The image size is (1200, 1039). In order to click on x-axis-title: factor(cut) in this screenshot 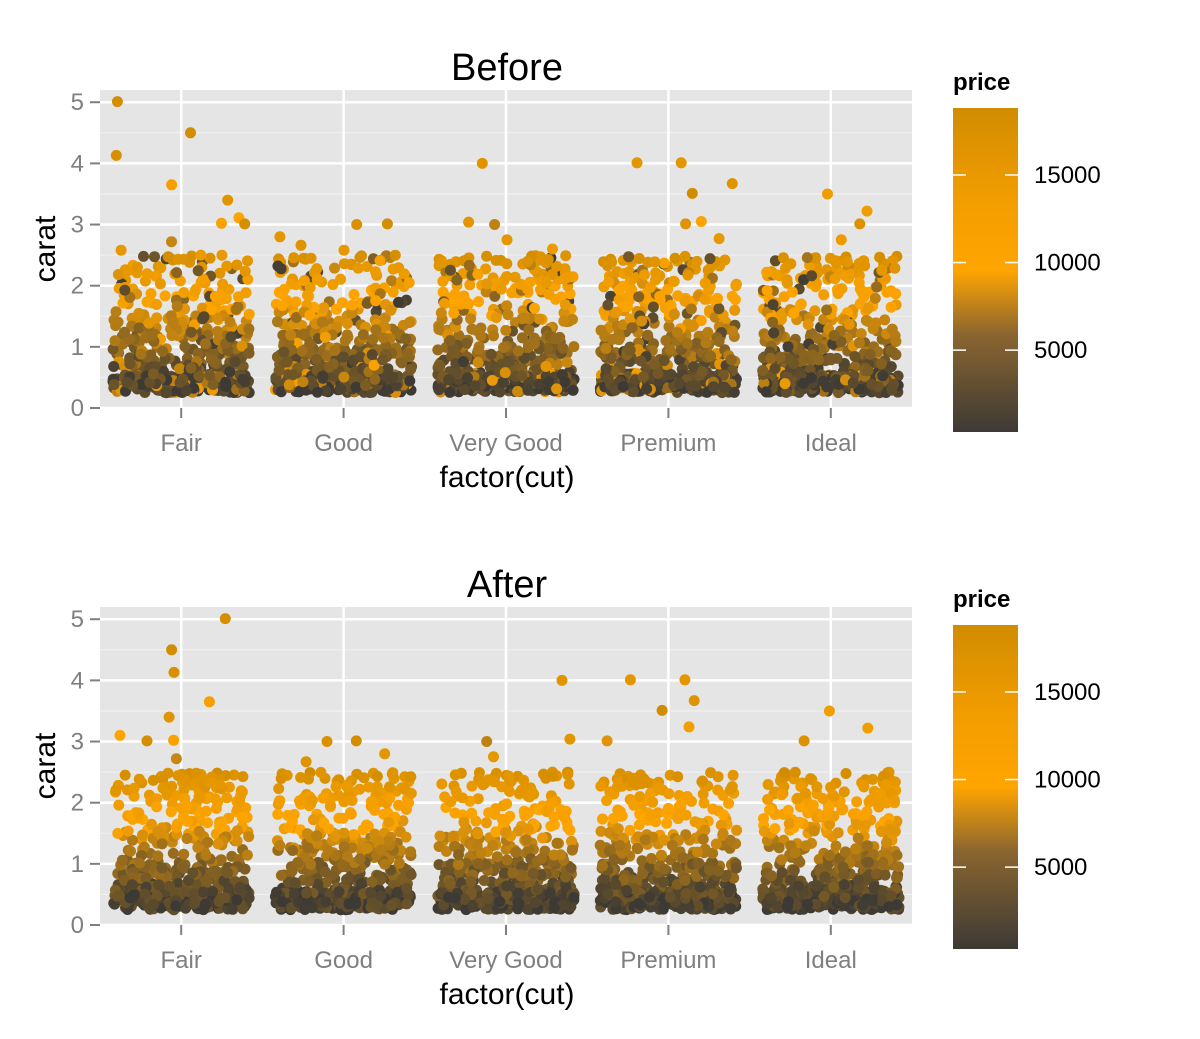, I will do `click(506, 477)`.